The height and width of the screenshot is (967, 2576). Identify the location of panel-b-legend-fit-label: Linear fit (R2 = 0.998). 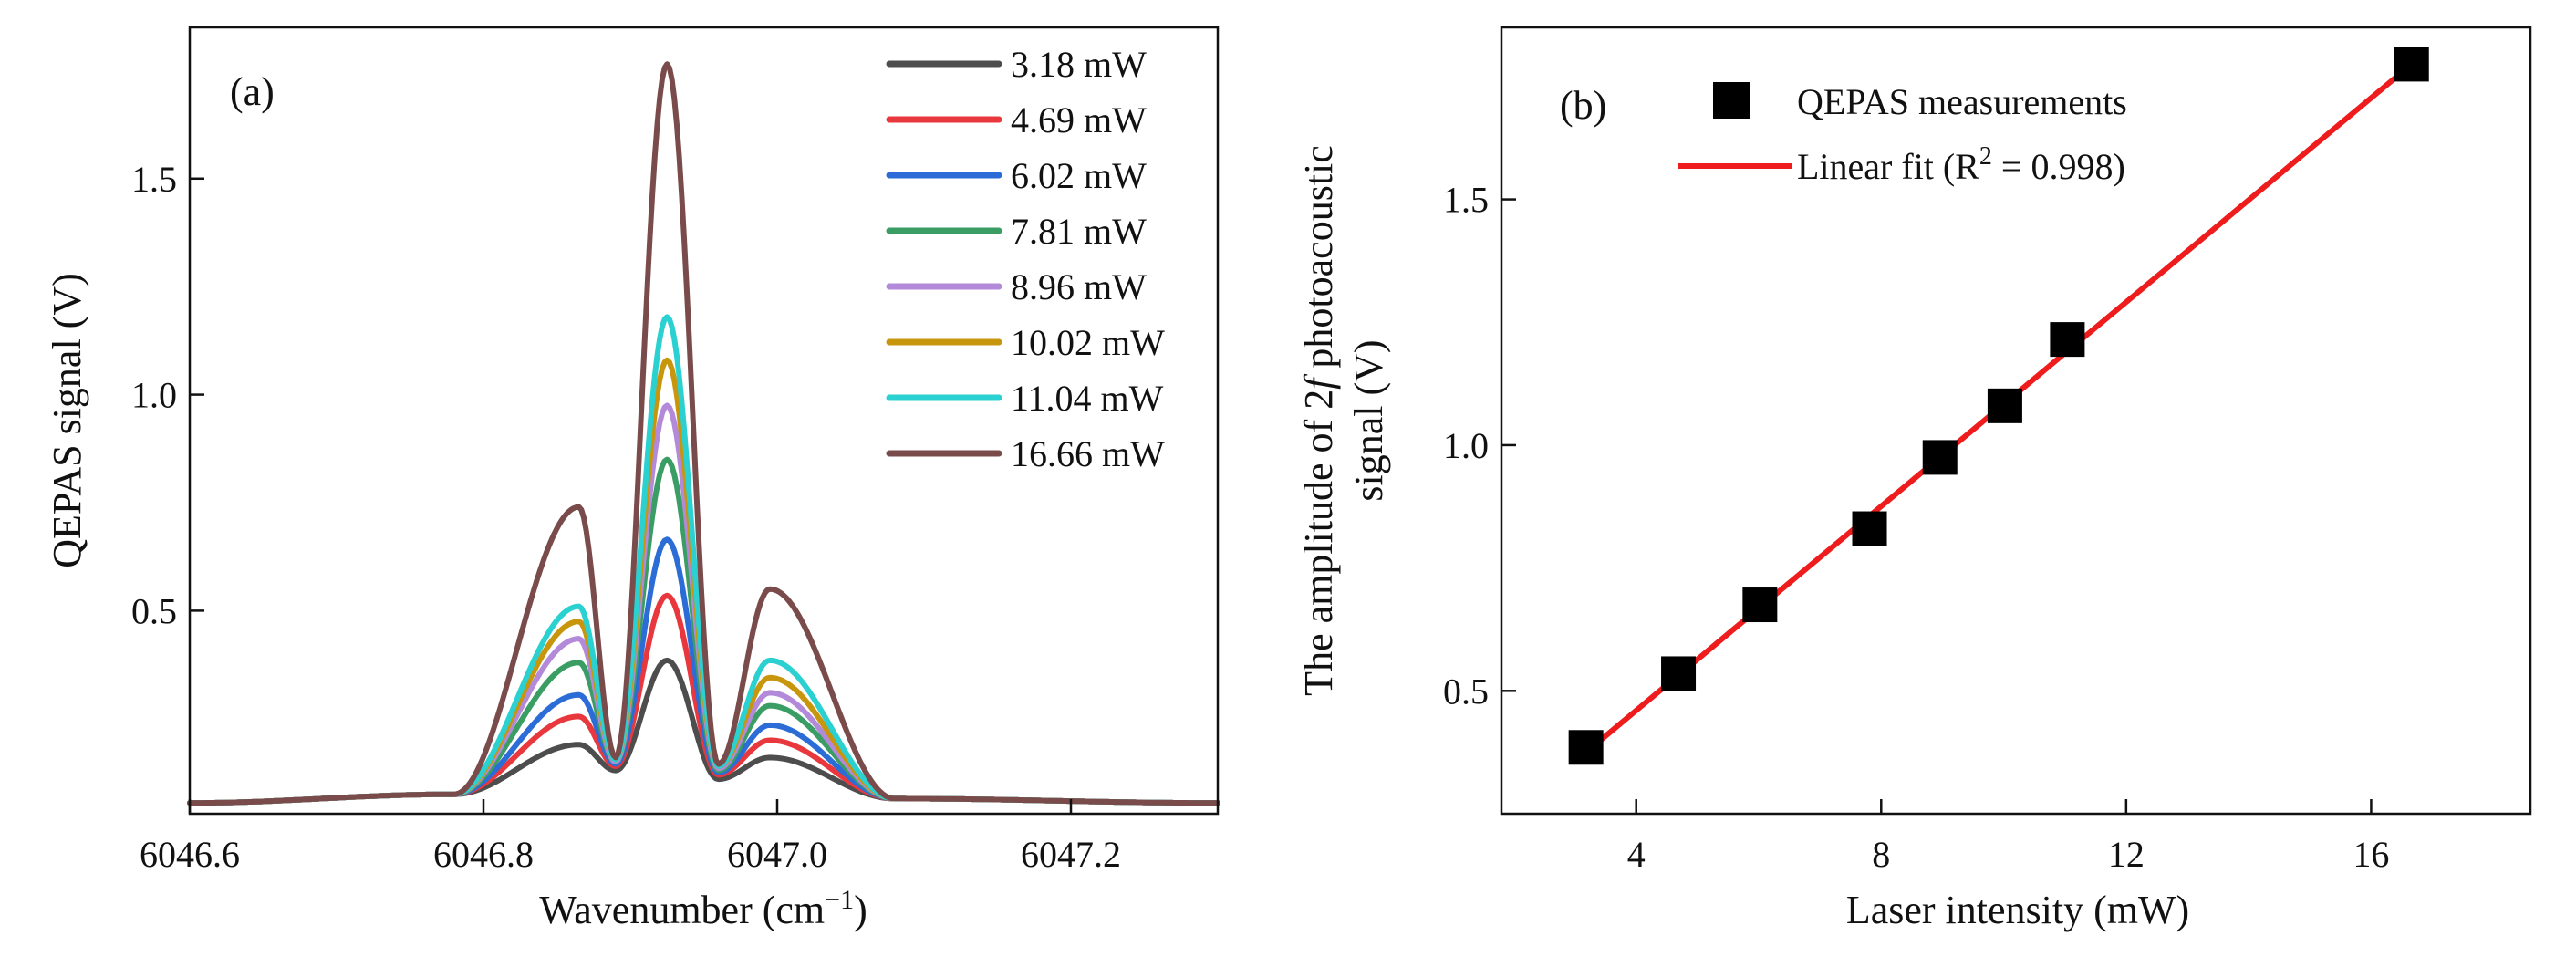
(1961, 164).